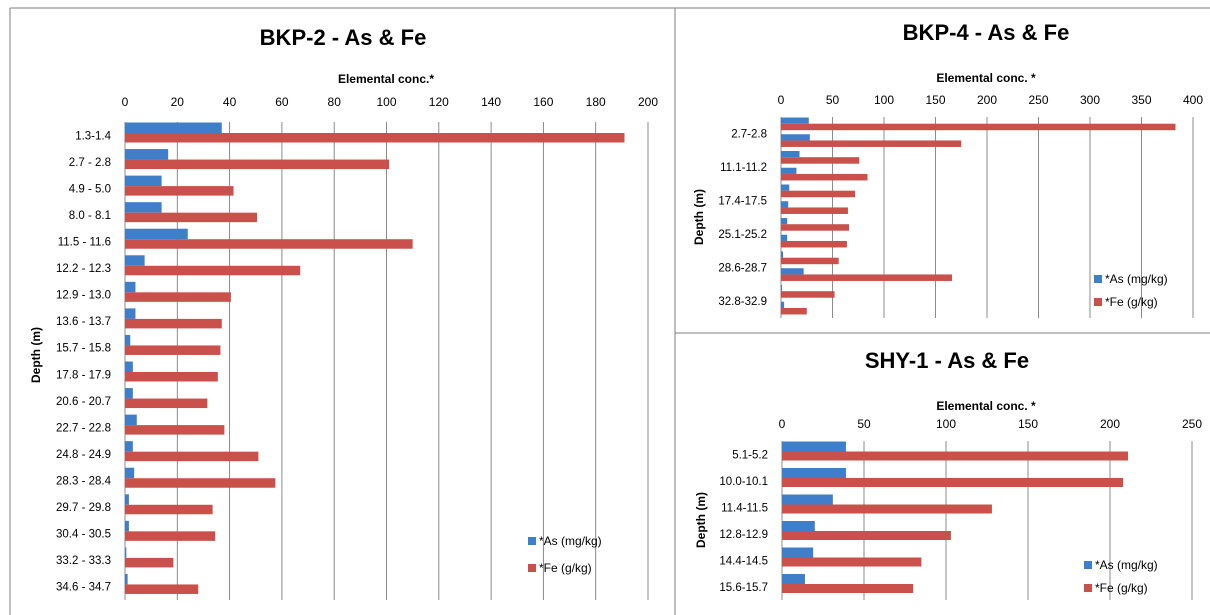 The width and height of the screenshot is (1210, 615). What do you see at coordinates (1038, 100) in the screenshot?
I see `x-tick-label: 250` at bounding box center [1038, 100].